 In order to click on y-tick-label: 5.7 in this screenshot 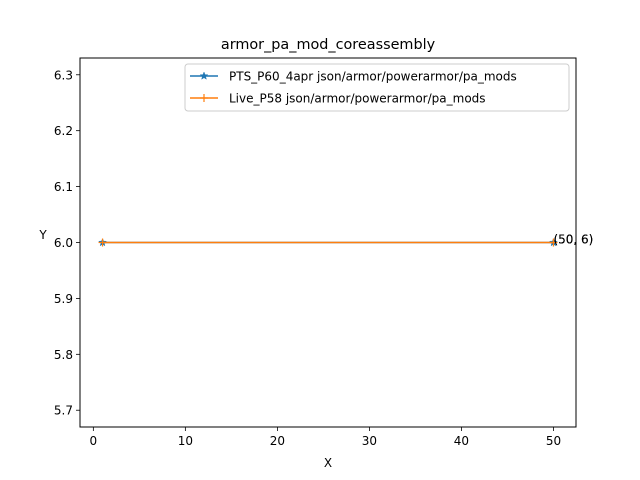, I will do `click(63, 411)`.